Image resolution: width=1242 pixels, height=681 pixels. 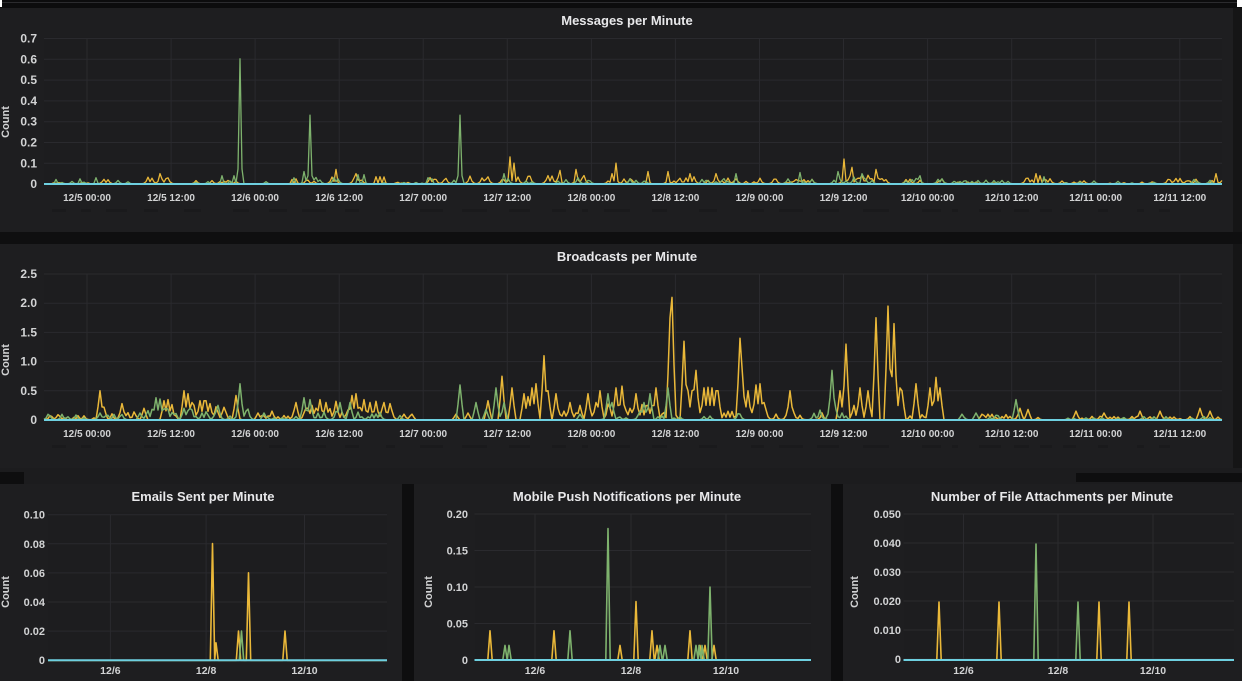 What do you see at coordinates (35, 603) in the screenshot?
I see `svg-text: 0.04` at bounding box center [35, 603].